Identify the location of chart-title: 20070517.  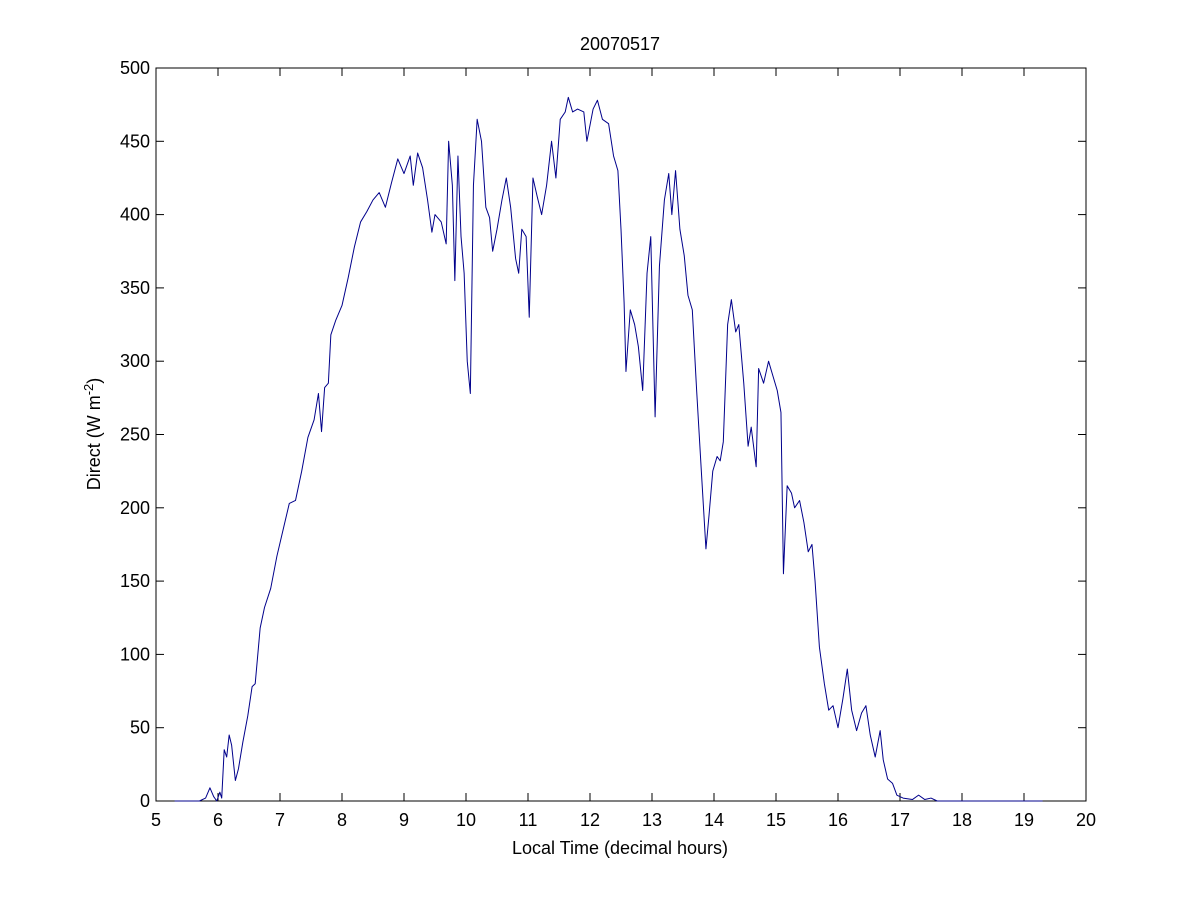
(620, 44).